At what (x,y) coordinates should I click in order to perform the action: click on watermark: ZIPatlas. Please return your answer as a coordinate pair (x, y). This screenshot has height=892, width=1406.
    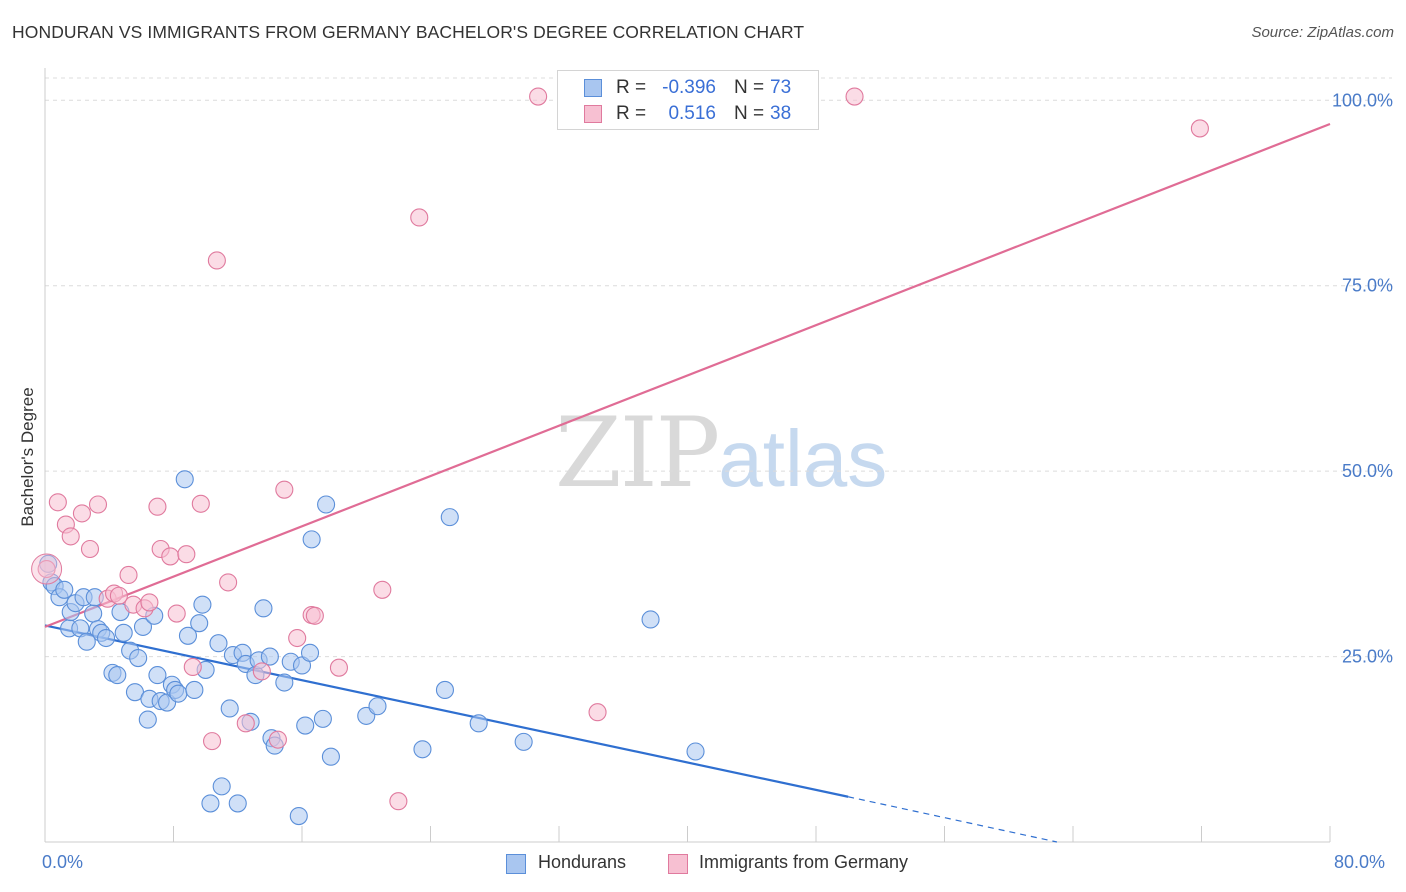
    Looking at the image, I should click on (721, 453).